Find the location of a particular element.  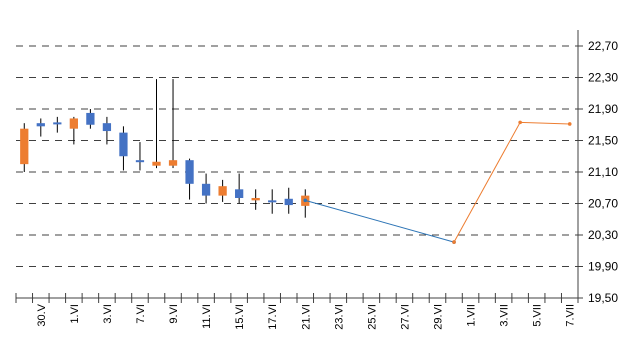

y-tick-label: 21,10 is located at coordinates (603, 172).